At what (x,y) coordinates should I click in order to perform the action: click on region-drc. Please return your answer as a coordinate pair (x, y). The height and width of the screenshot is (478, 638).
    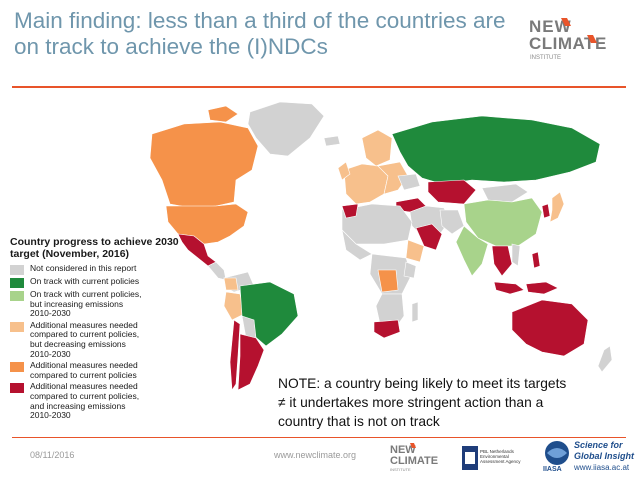
    Looking at the image, I should click on (388, 281).